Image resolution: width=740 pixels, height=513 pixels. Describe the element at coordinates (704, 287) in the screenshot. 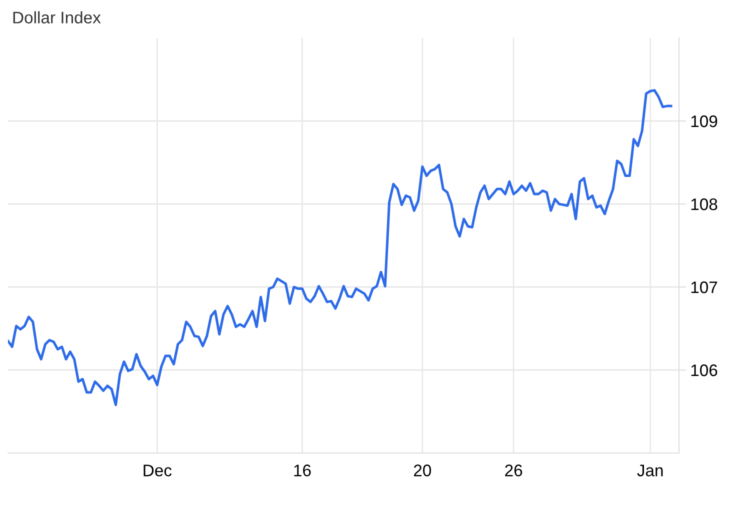

I see `y-tick-label: 107` at that location.